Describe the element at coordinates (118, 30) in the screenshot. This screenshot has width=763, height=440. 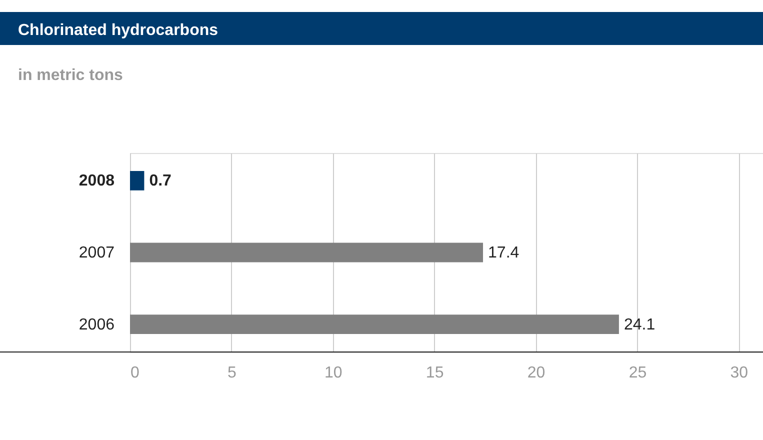
I see `chart-title: Chlorinated hydrocarbons` at that location.